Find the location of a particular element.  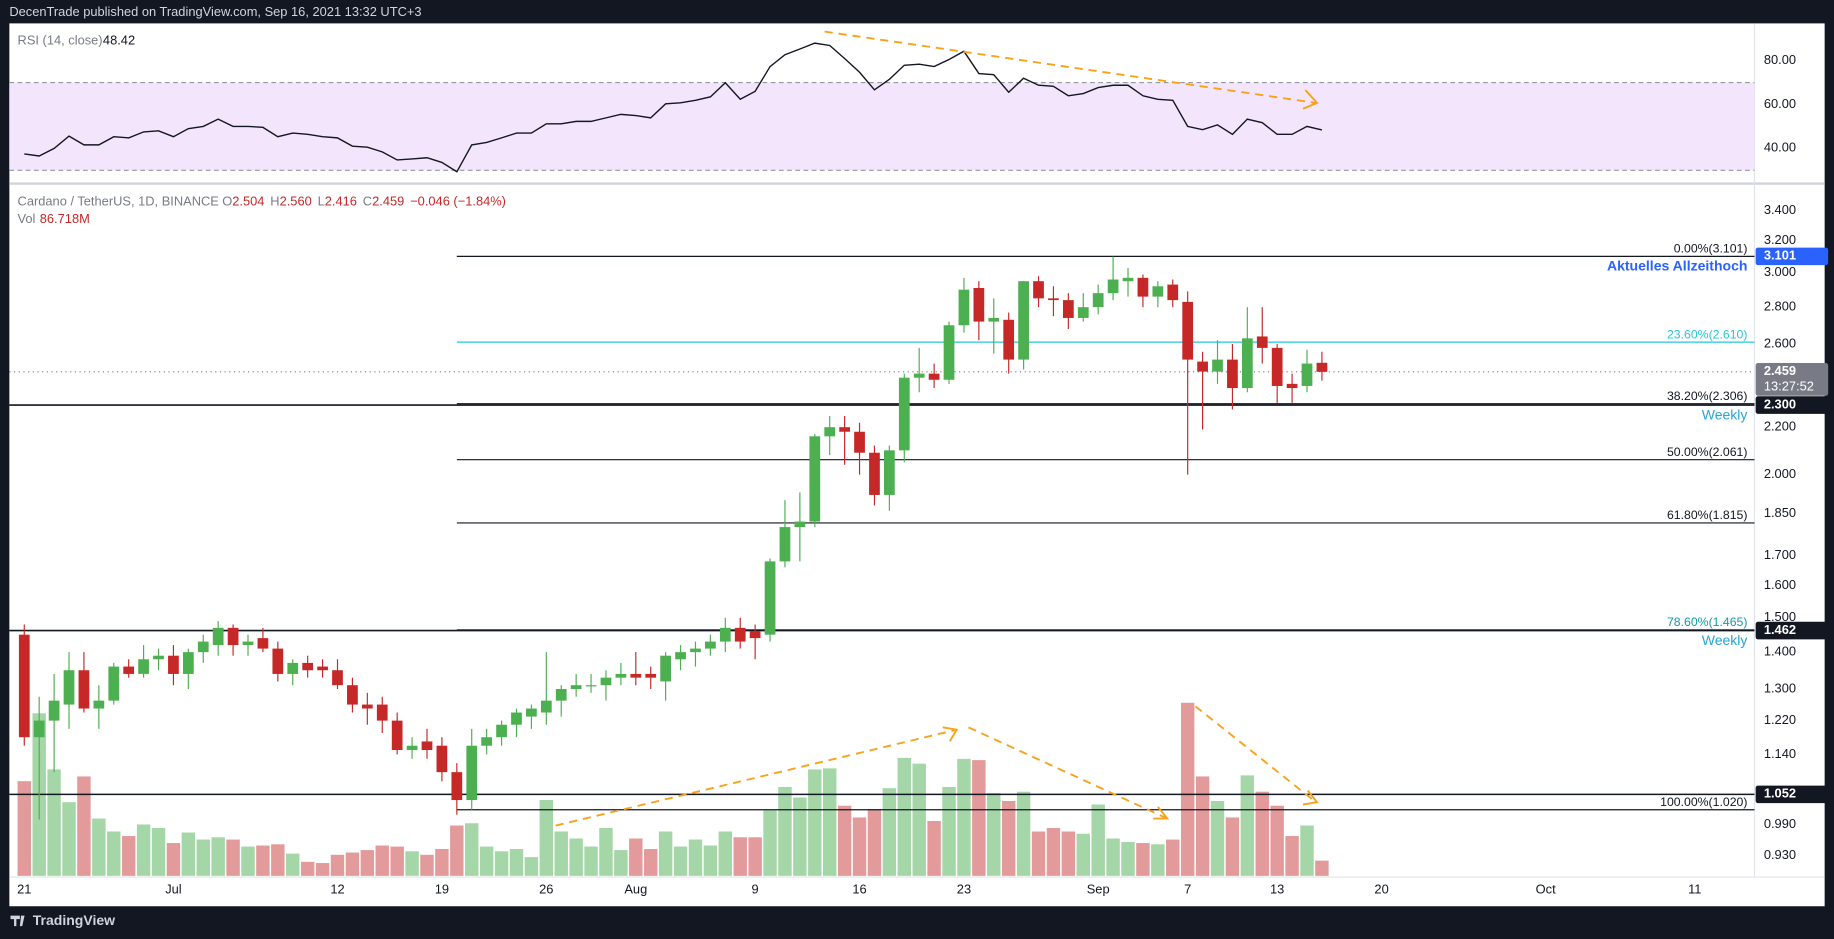

arrowhead is located at coordinates (950, 734).